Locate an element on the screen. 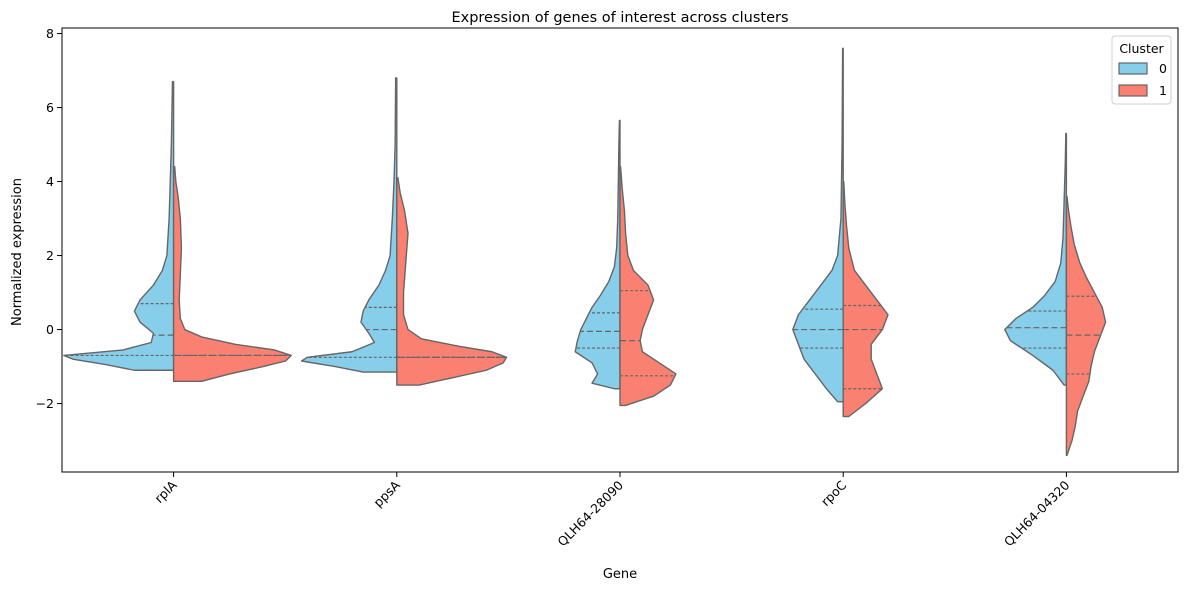 Image resolution: width=1189 pixels, height=590 pixels. violin-cluster1-rpoC is located at coordinates (865, 299).